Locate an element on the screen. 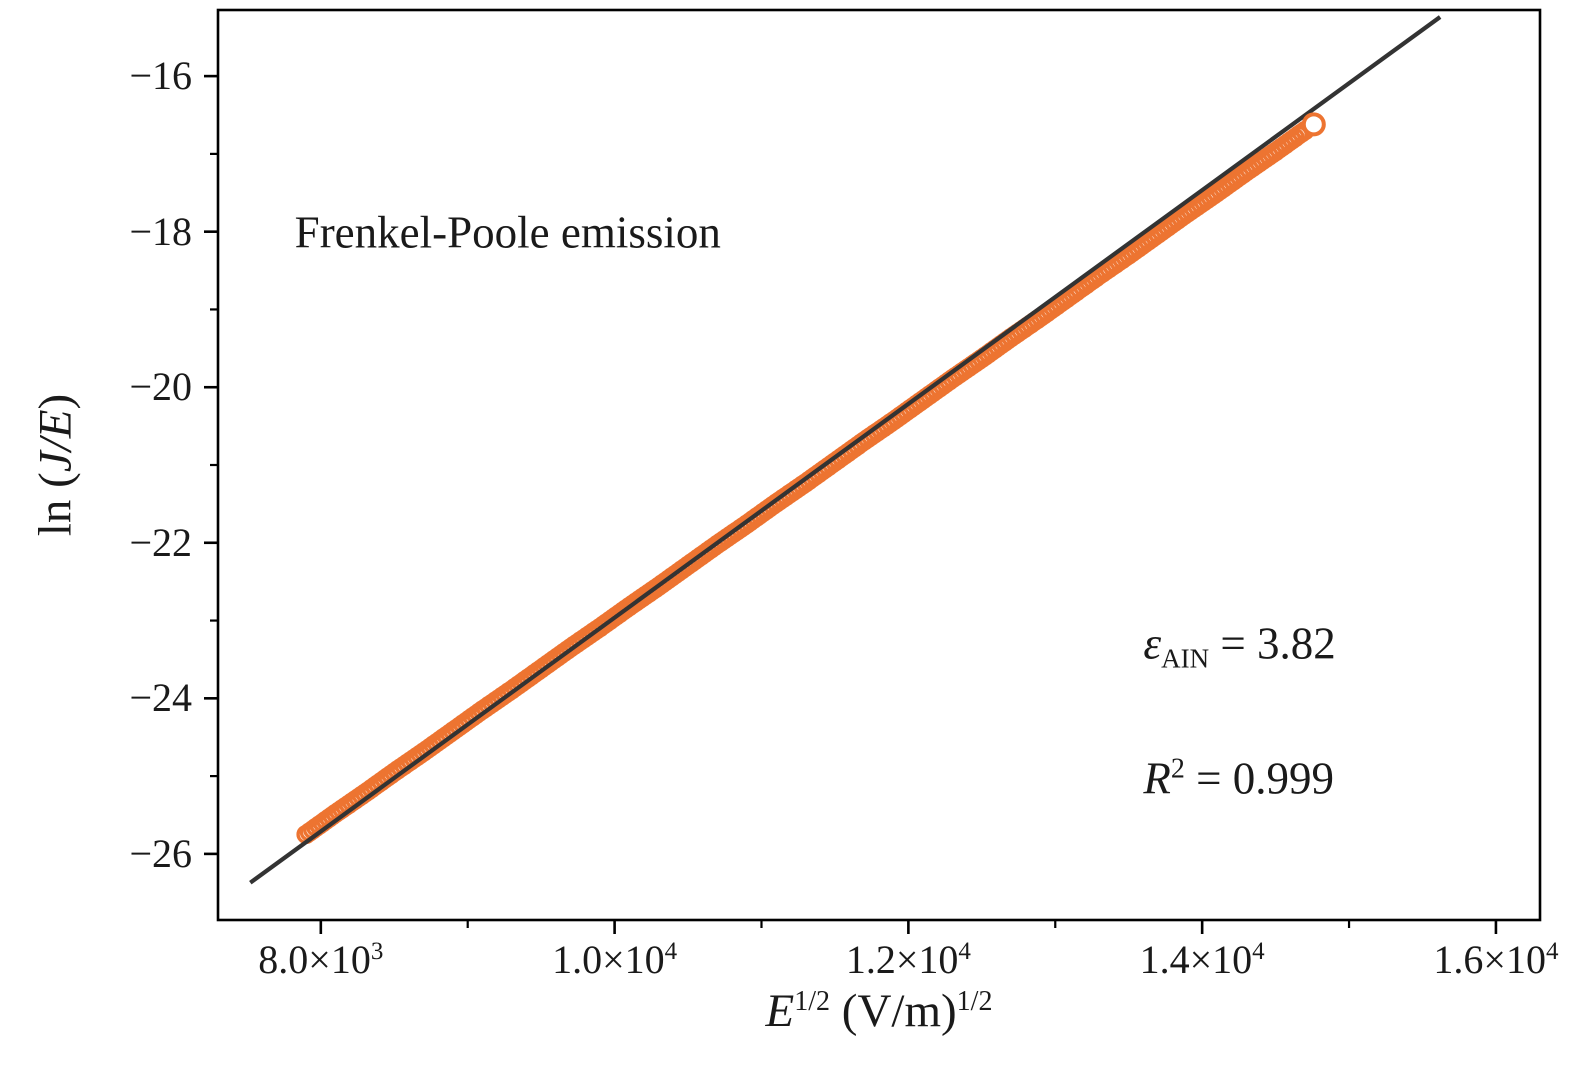 The height and width of the screenshot is (1073, 1575). y-tick-label: −24 is located at coordinates (160, 698).